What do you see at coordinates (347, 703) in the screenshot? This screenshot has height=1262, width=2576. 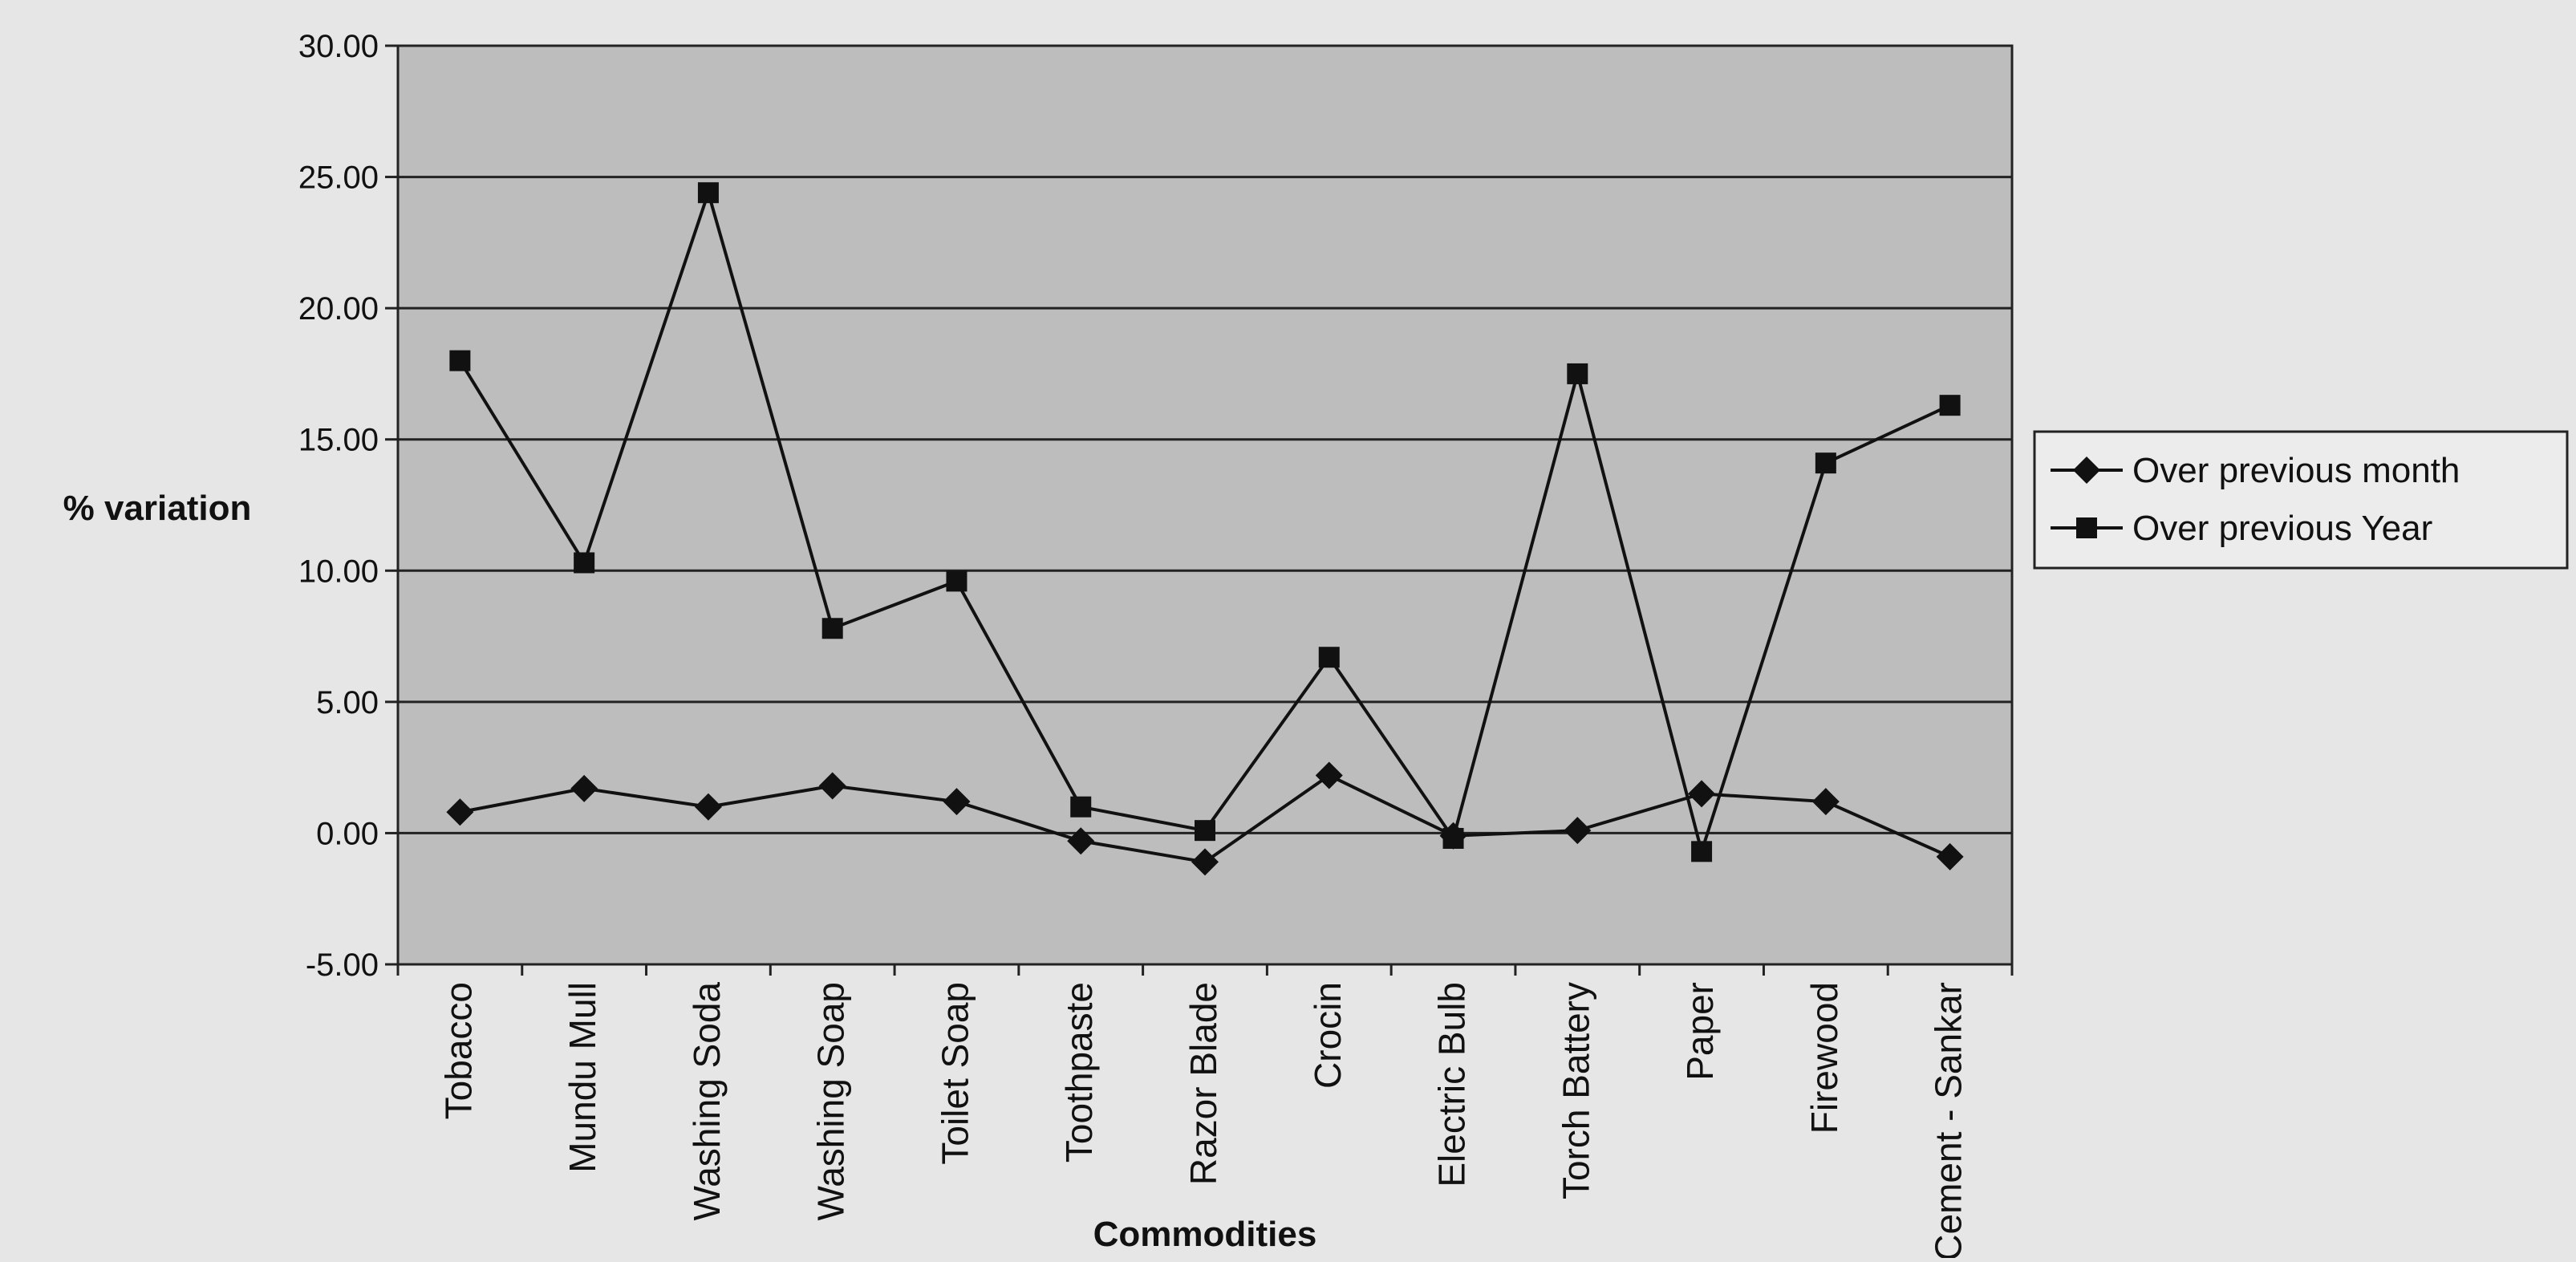 I see `y-tick-label: 5.00` at bounding box center [347, 703].